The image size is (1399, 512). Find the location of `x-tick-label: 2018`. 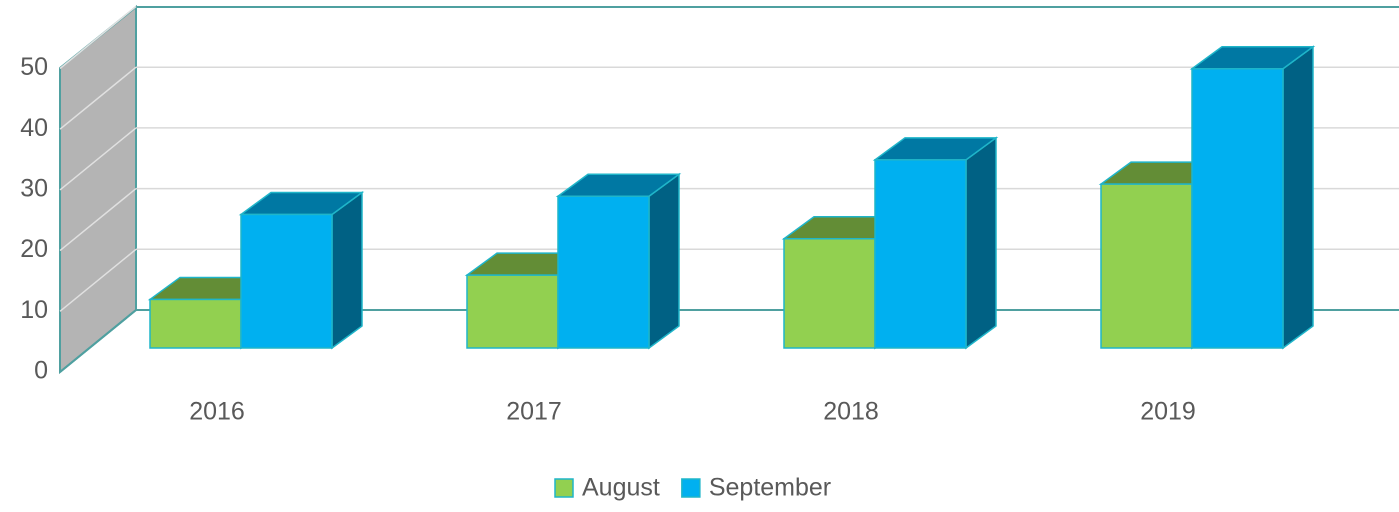

x-tick-label: 2018 is located at coordinates (851, 412).